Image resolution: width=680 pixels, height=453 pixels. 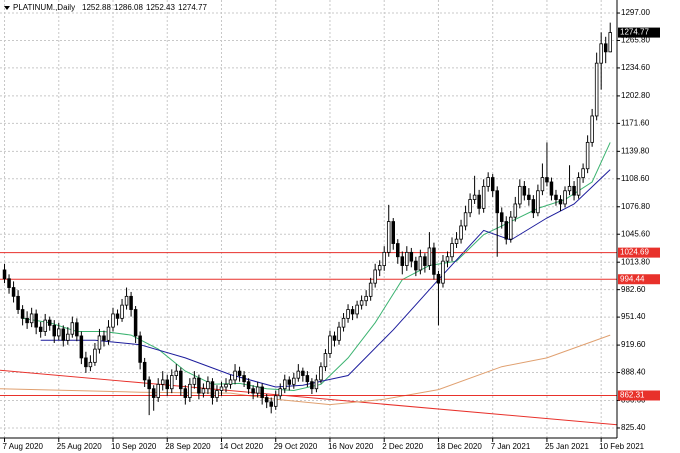 What do you see at coordinates (134, 446) in the screenshot?
I see `x-tick-label: 10 Sep 2020` at bounding box center [134, 446].